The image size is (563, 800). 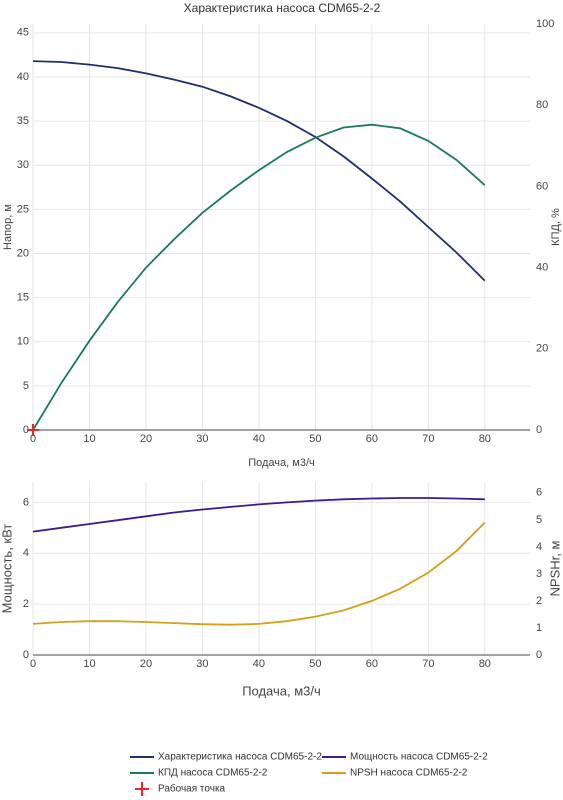 What do you see at coordinates (142, 789) in the screenshot?
I see `legend-swatch` at bounding box center [142, 789].